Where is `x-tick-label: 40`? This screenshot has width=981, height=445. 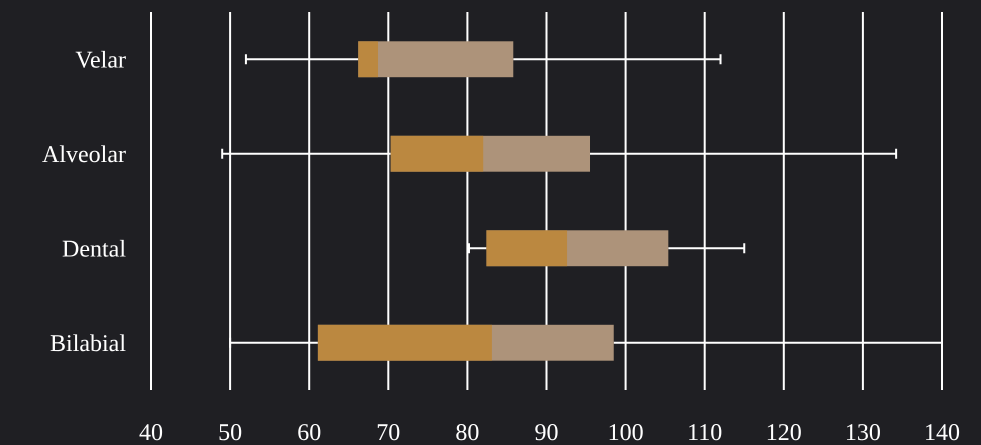
x-tick-label: 40 is located at coordinates (151, 432).